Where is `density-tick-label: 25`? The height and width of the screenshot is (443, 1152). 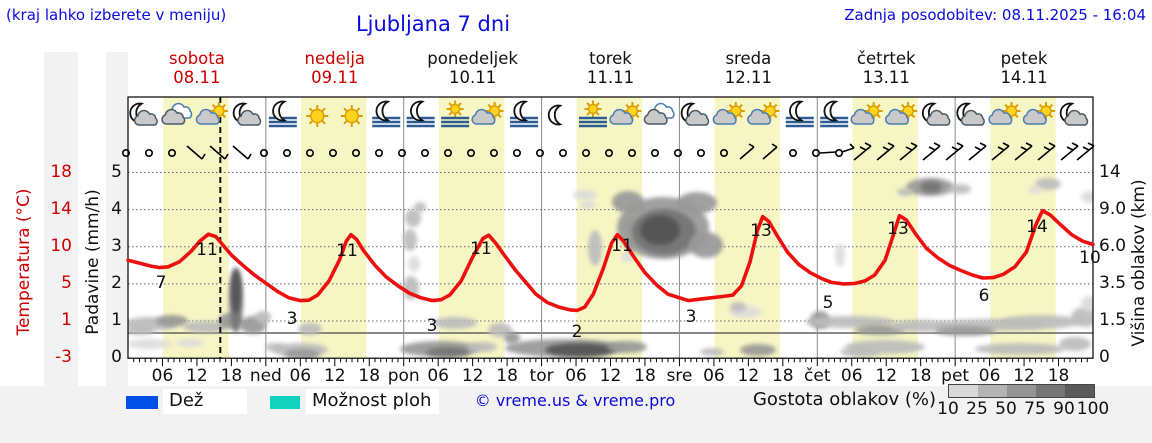
density-tick-label: 25 is located at coordinates (977, 409).